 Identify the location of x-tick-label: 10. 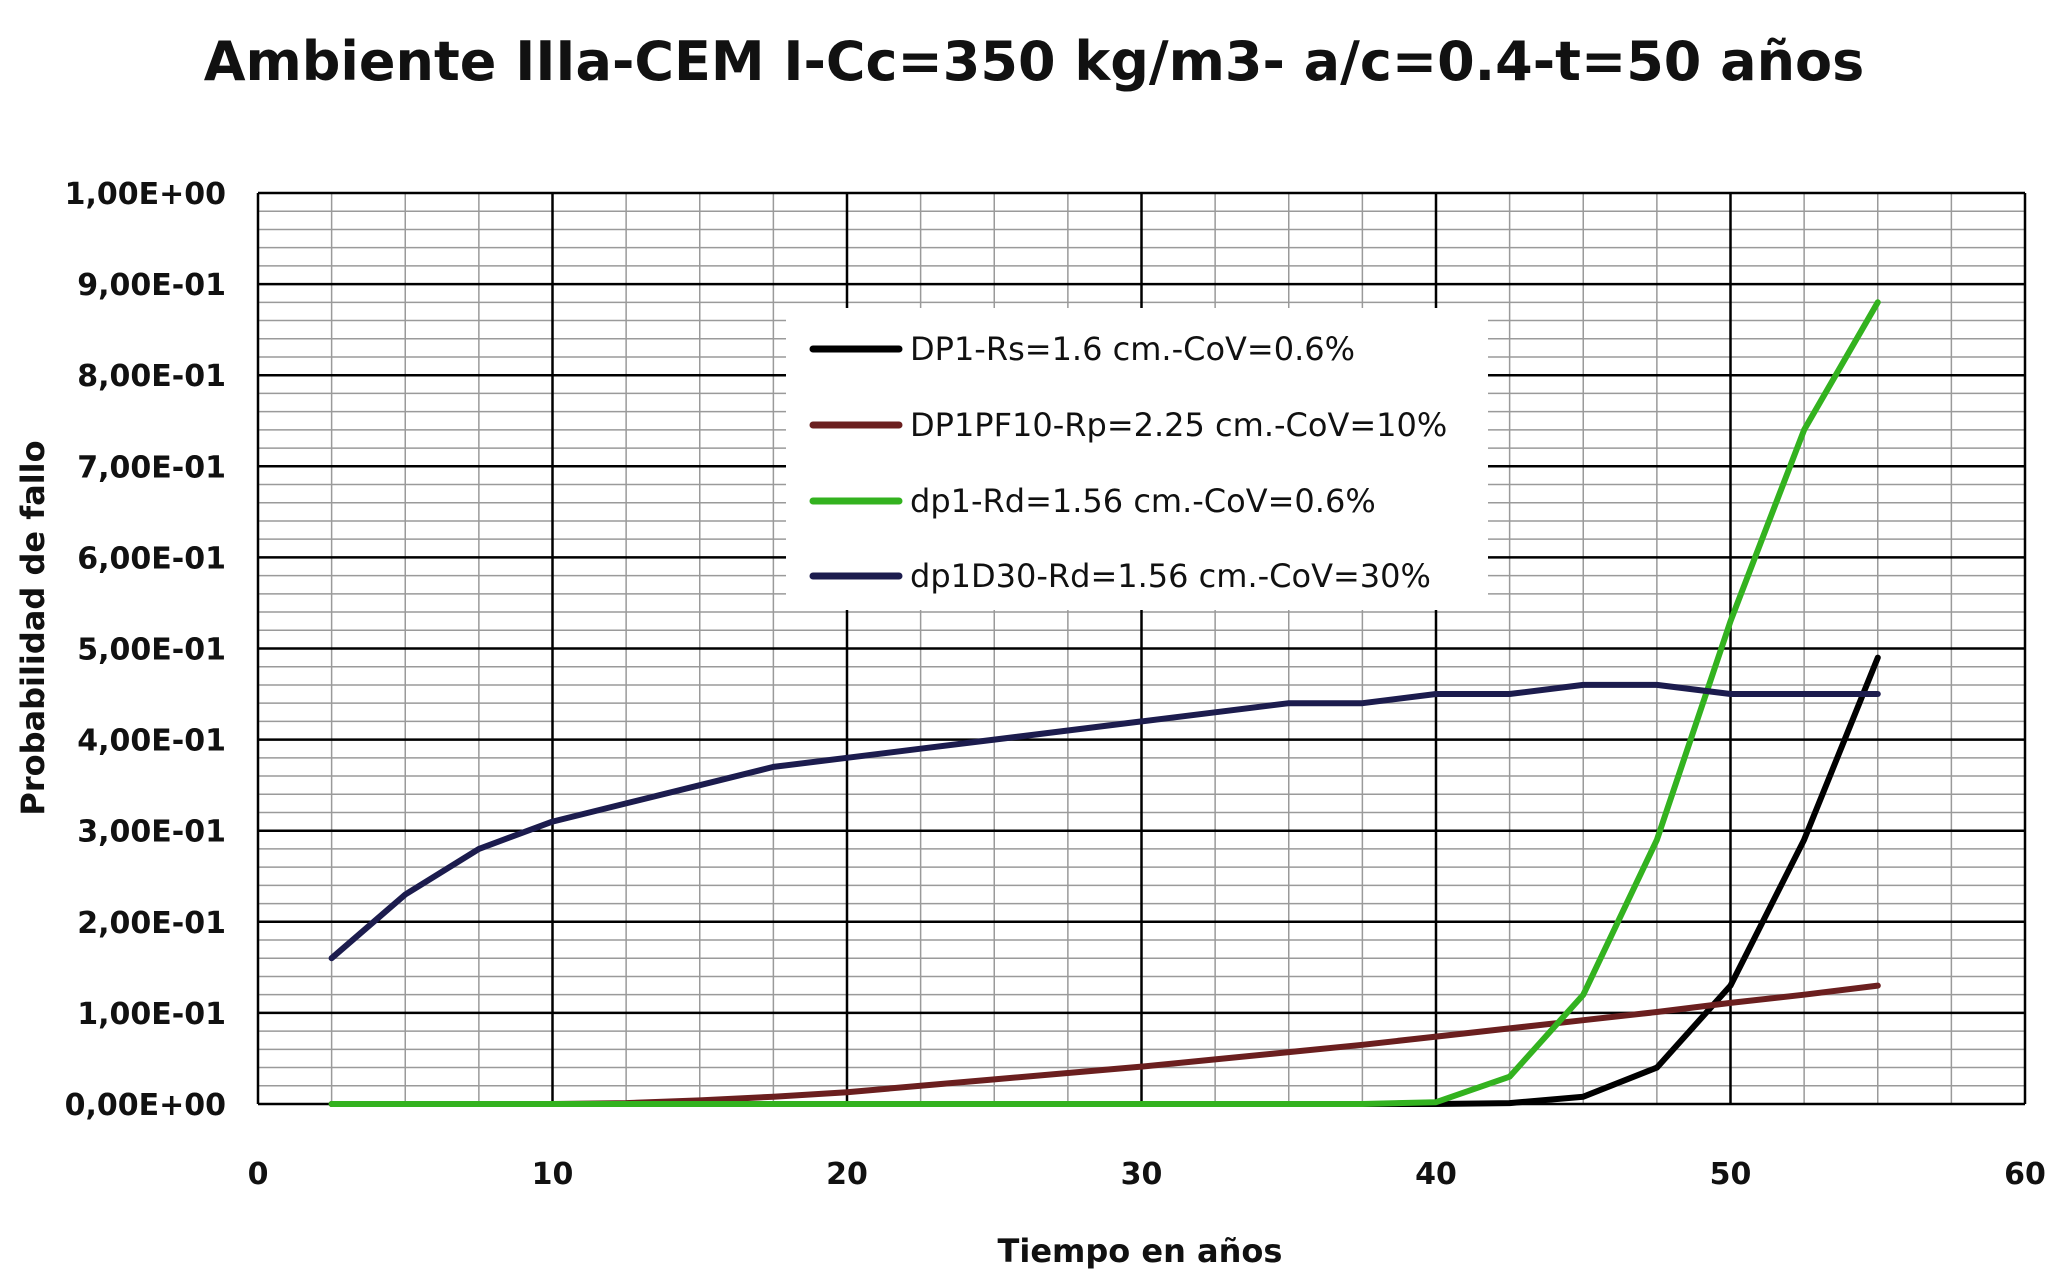
(553, 1174).